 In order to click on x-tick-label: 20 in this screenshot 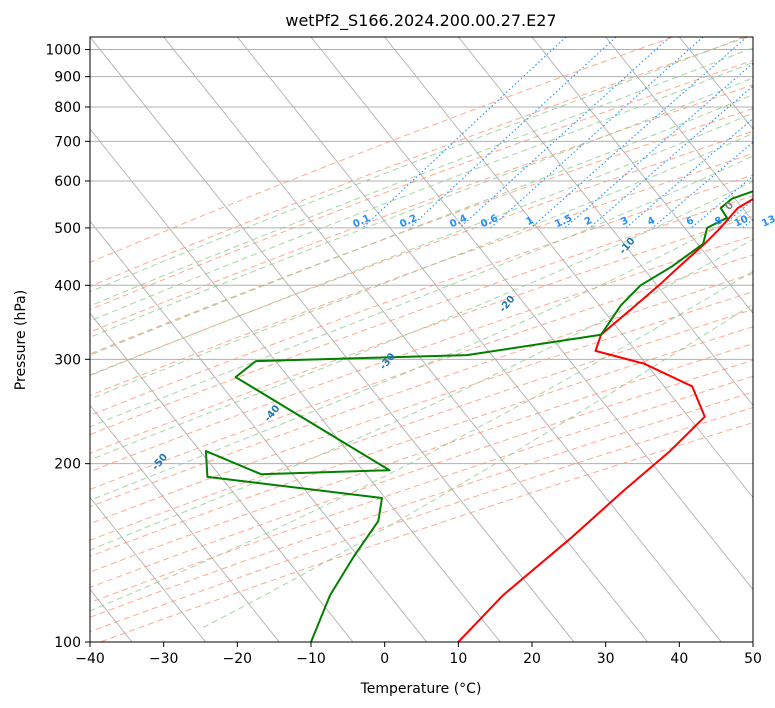, I will do `click(532, 659)`.